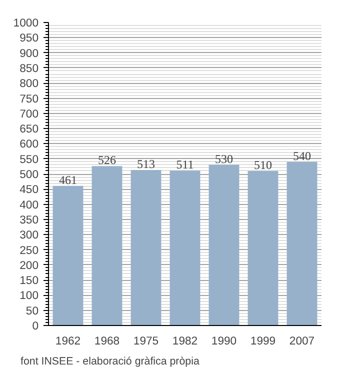  I want to click on text: font INSEE - elaboració gràfica pròpia, so click(110, 362).